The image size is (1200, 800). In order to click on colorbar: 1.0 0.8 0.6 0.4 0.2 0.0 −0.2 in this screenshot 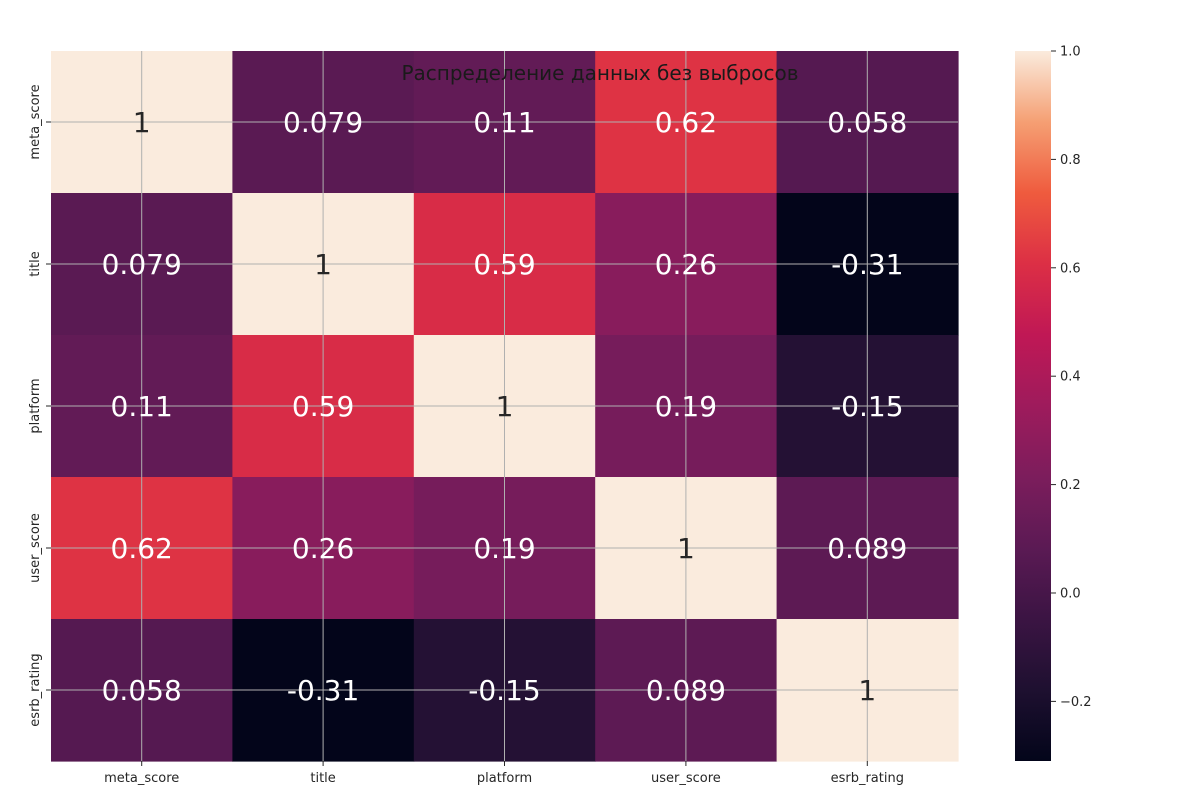, I will do `click(1053, 403)`.